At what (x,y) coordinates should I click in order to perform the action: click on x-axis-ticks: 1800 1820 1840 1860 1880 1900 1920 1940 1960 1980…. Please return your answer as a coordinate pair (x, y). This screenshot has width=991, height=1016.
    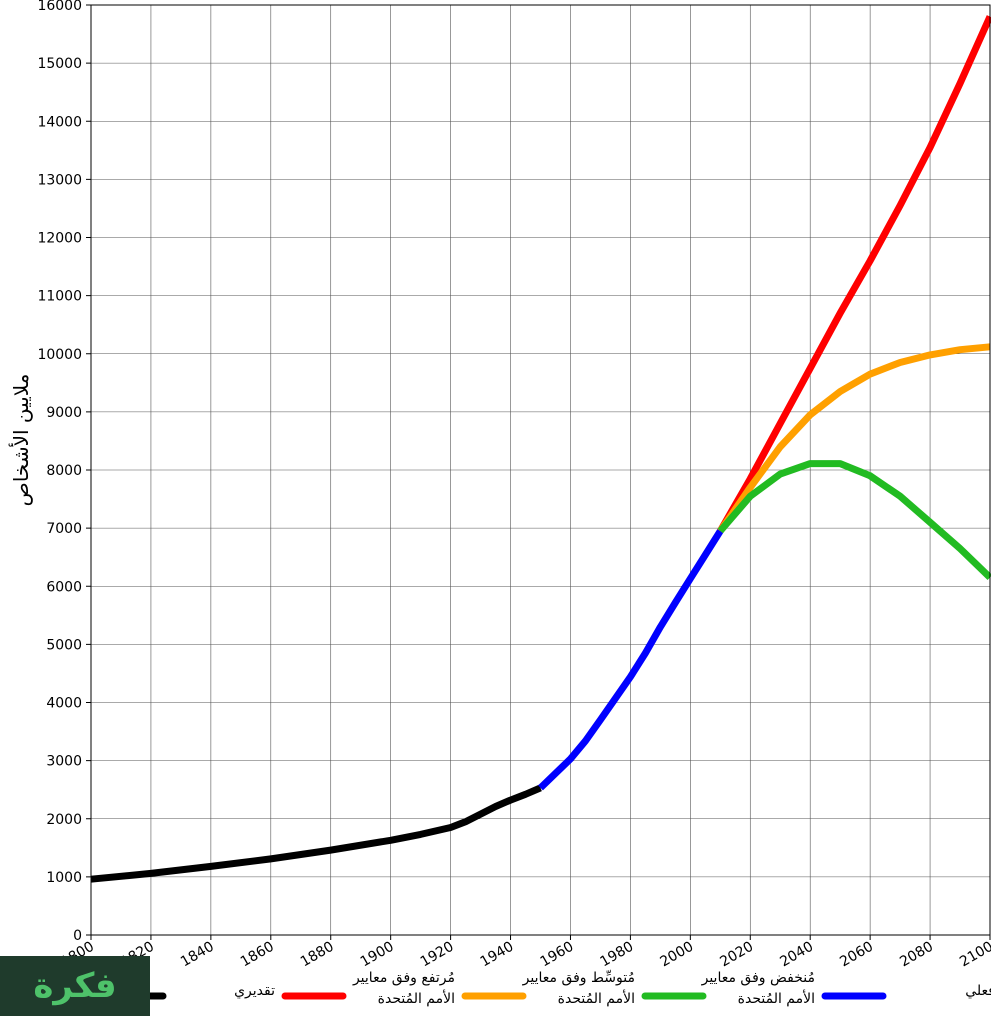
    Looking at the image, I should click on (524, 952).